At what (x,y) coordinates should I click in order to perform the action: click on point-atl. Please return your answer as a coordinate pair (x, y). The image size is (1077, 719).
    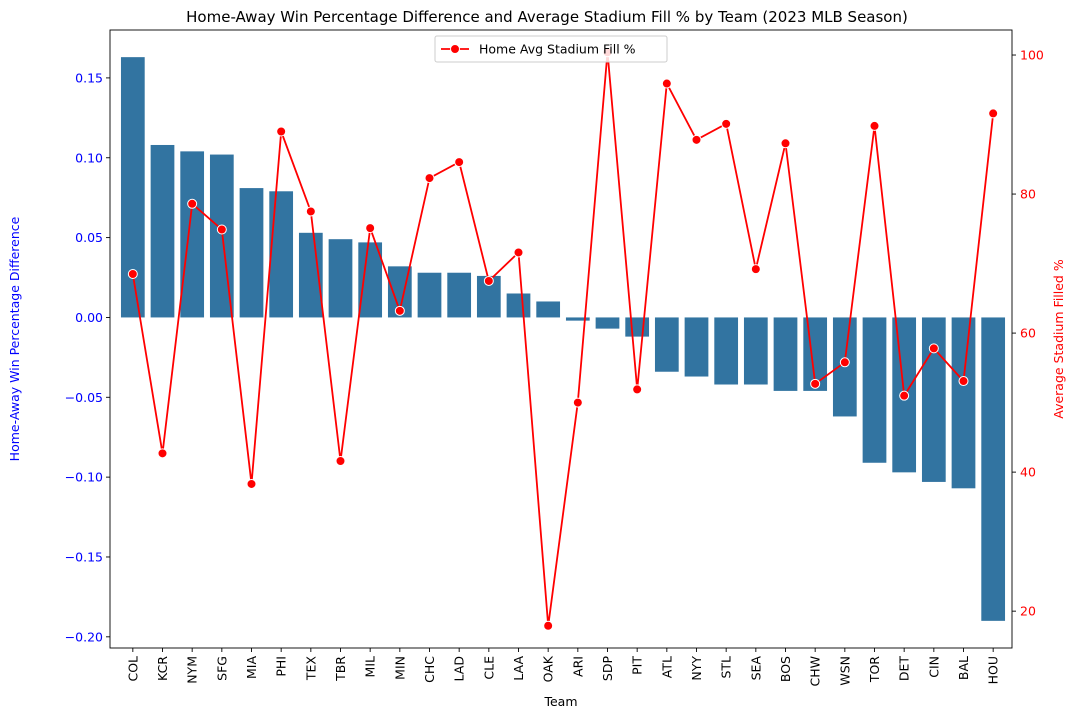
    Looking at the image, I should click on (666, 83).